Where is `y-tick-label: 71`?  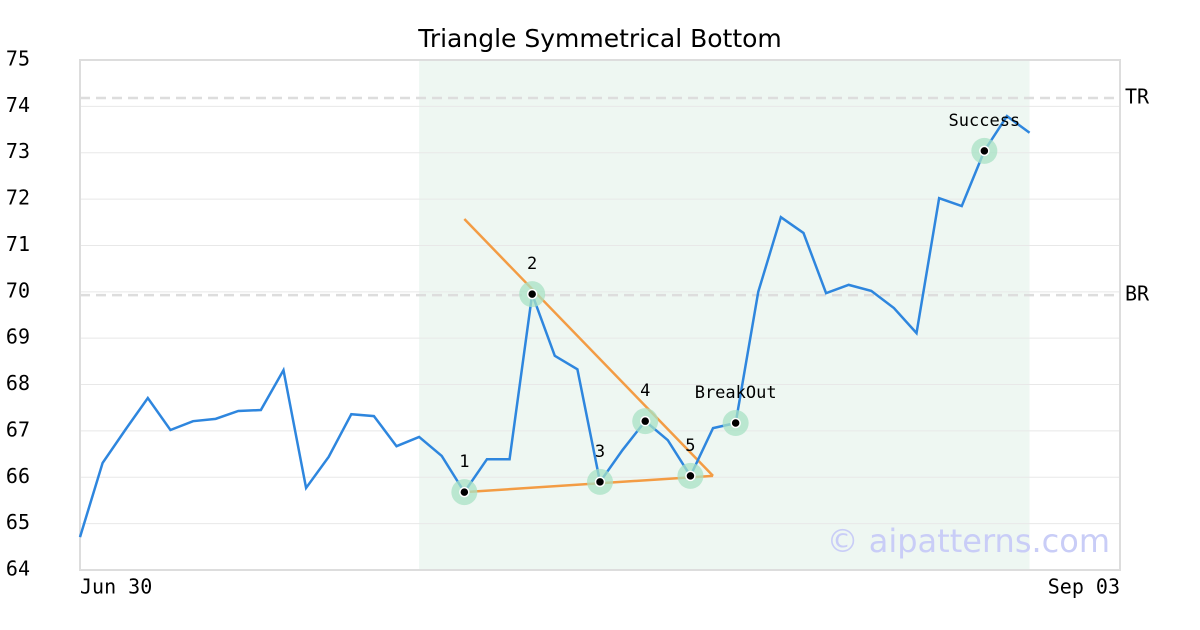
y-tick-label: 71 is located at coordinates (18, 244).